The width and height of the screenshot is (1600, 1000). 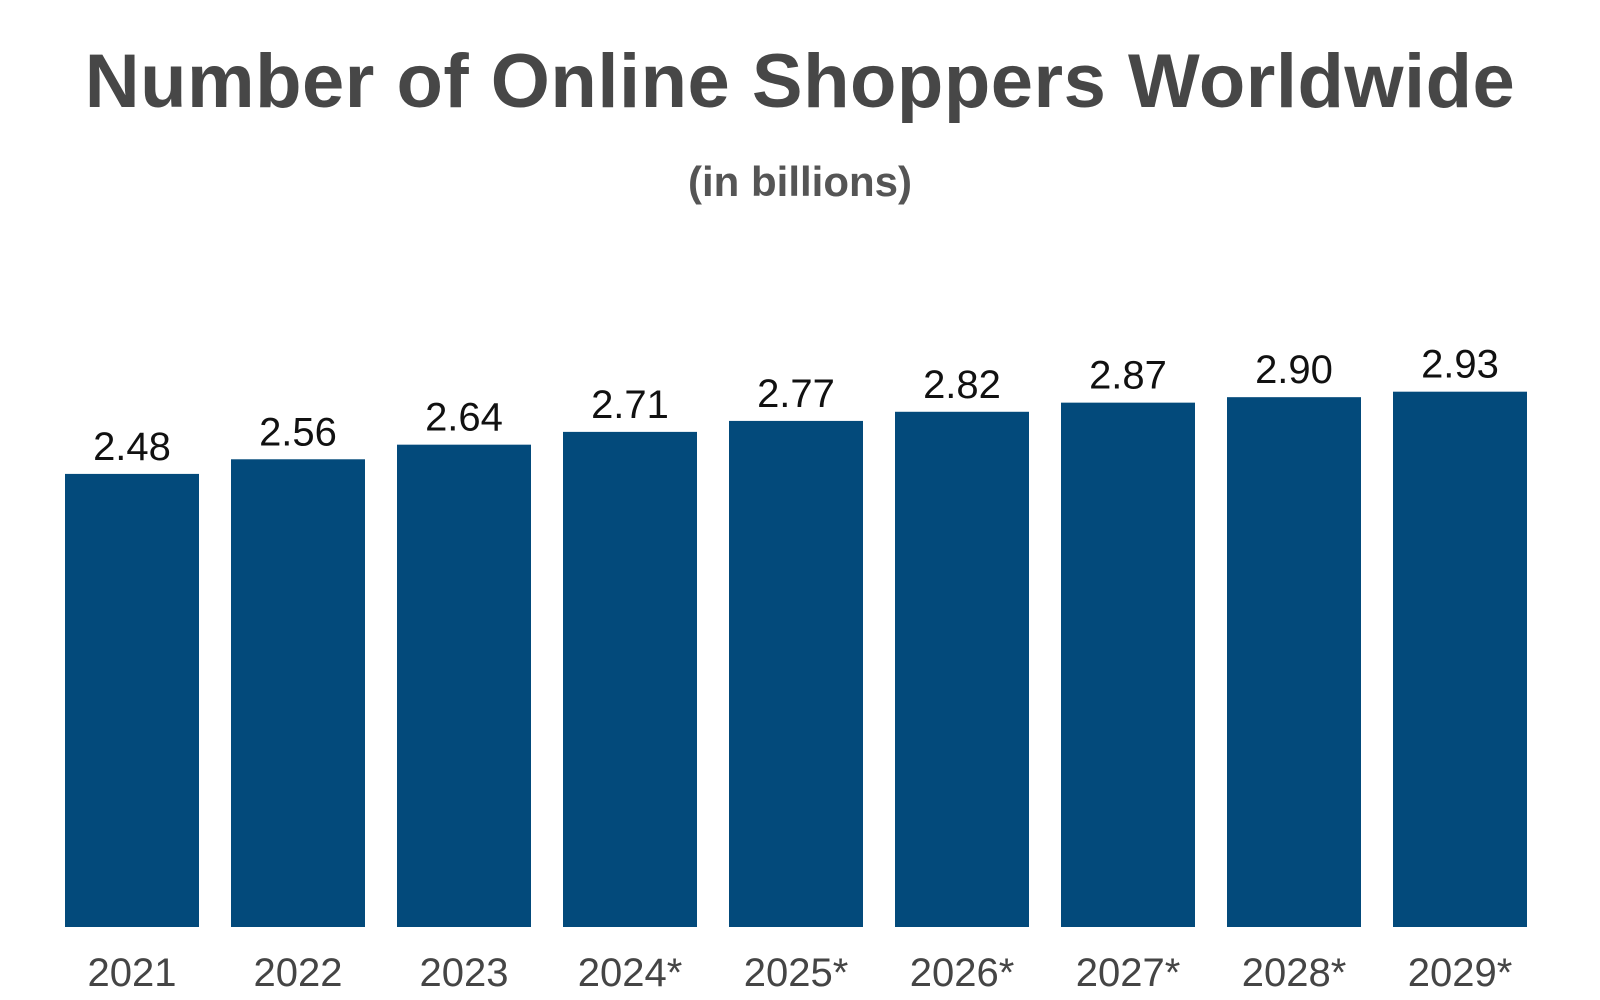 What do you see at coordinates (962, 385) in the screenshot?
I see `data-label: 2.82` at bounding box center [962, 385].